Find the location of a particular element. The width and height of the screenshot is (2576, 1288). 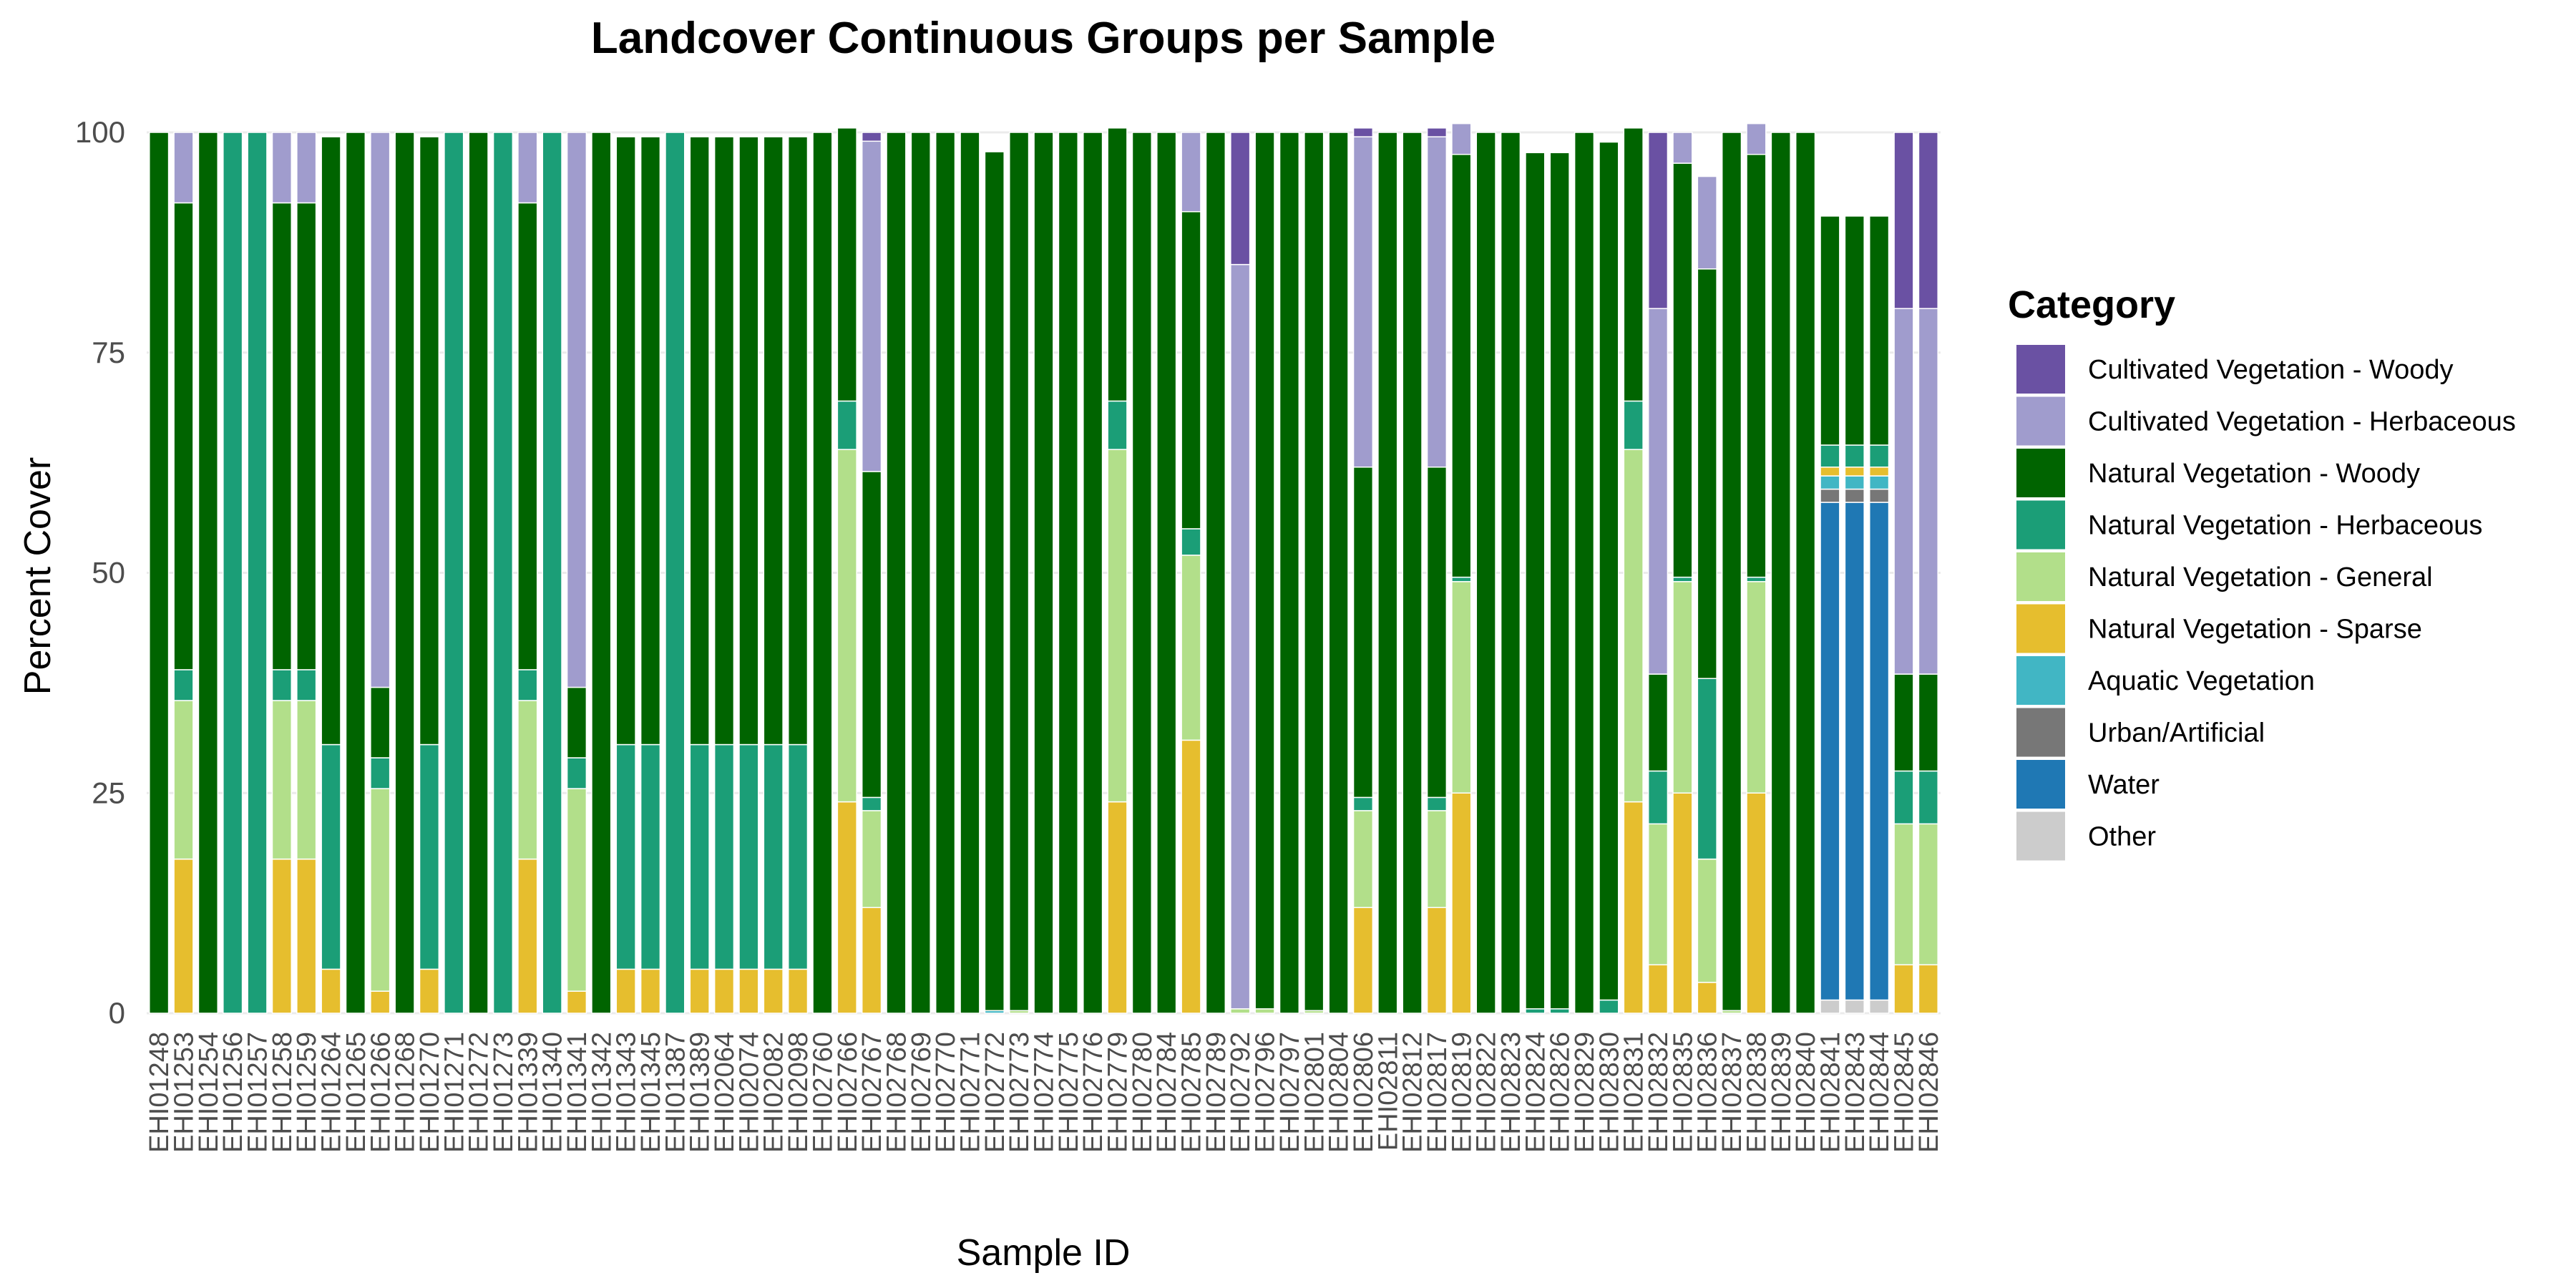

x-tick-label: EHI02812 is located at coordinates (1413, 1092).